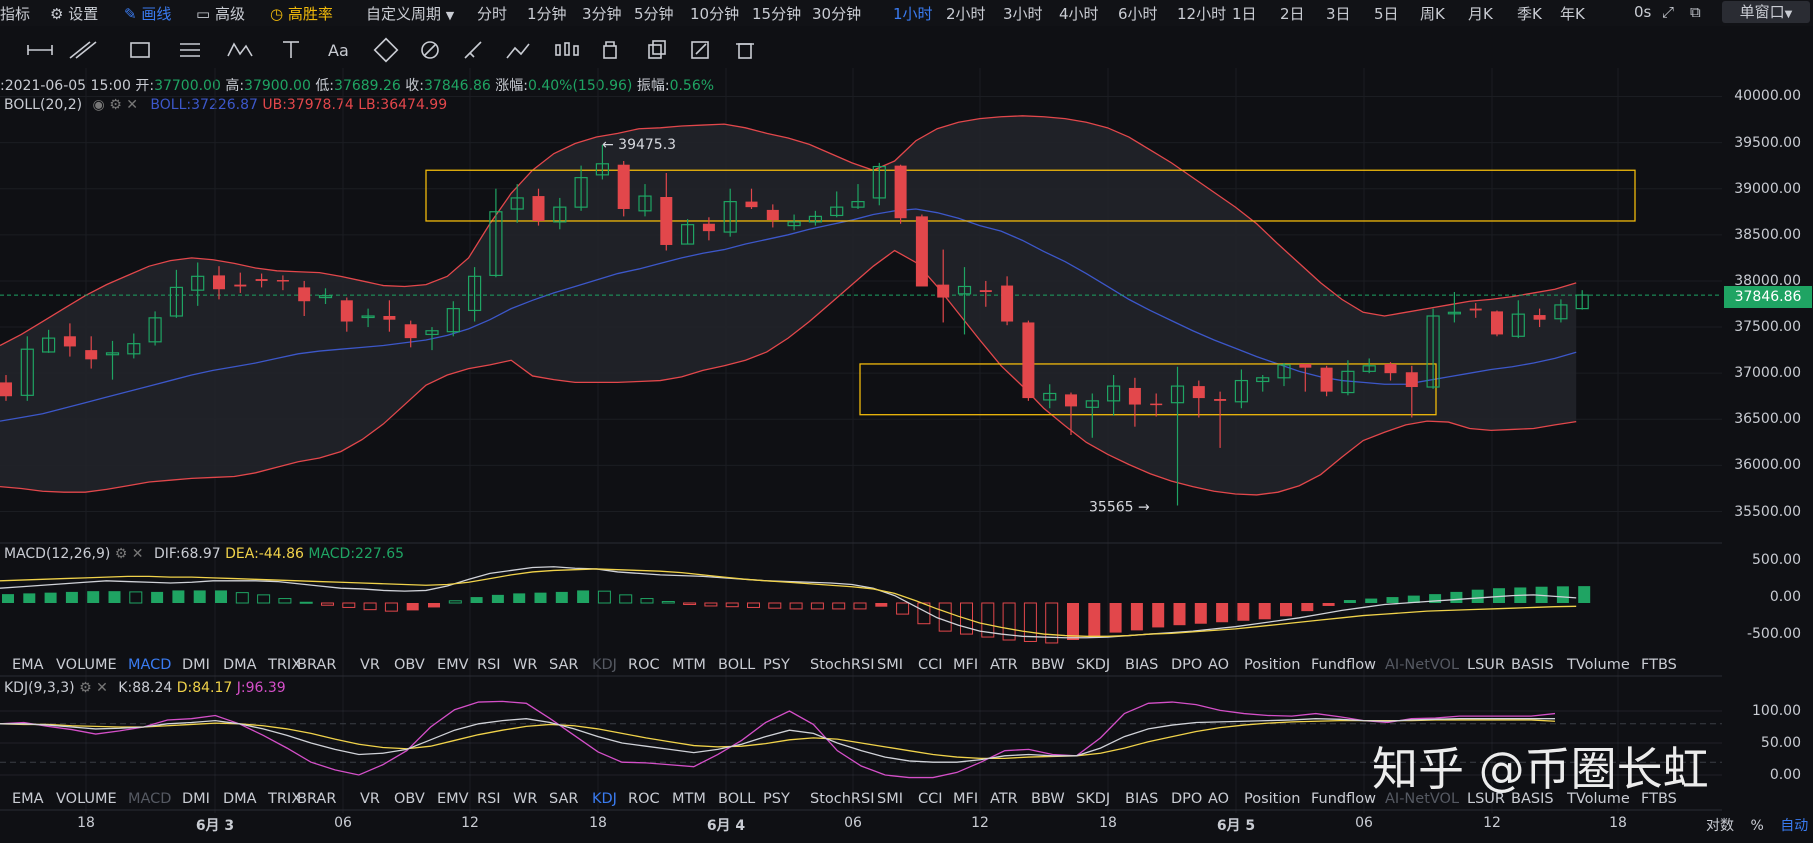 The height and width of the screenshot is (843, 1813). I want to click on advanced-button: ▭ 高级, so click(220, 14).